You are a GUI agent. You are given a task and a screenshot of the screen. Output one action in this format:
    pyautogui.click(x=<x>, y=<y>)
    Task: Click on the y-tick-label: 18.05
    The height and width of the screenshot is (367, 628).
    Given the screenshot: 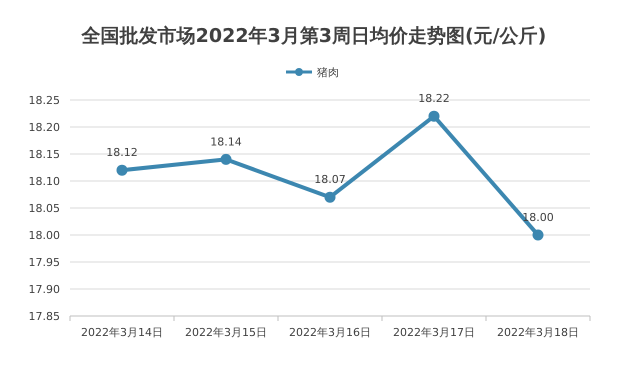 What is the action you would take?
    pyautogui.click(x=44, y=208)
    